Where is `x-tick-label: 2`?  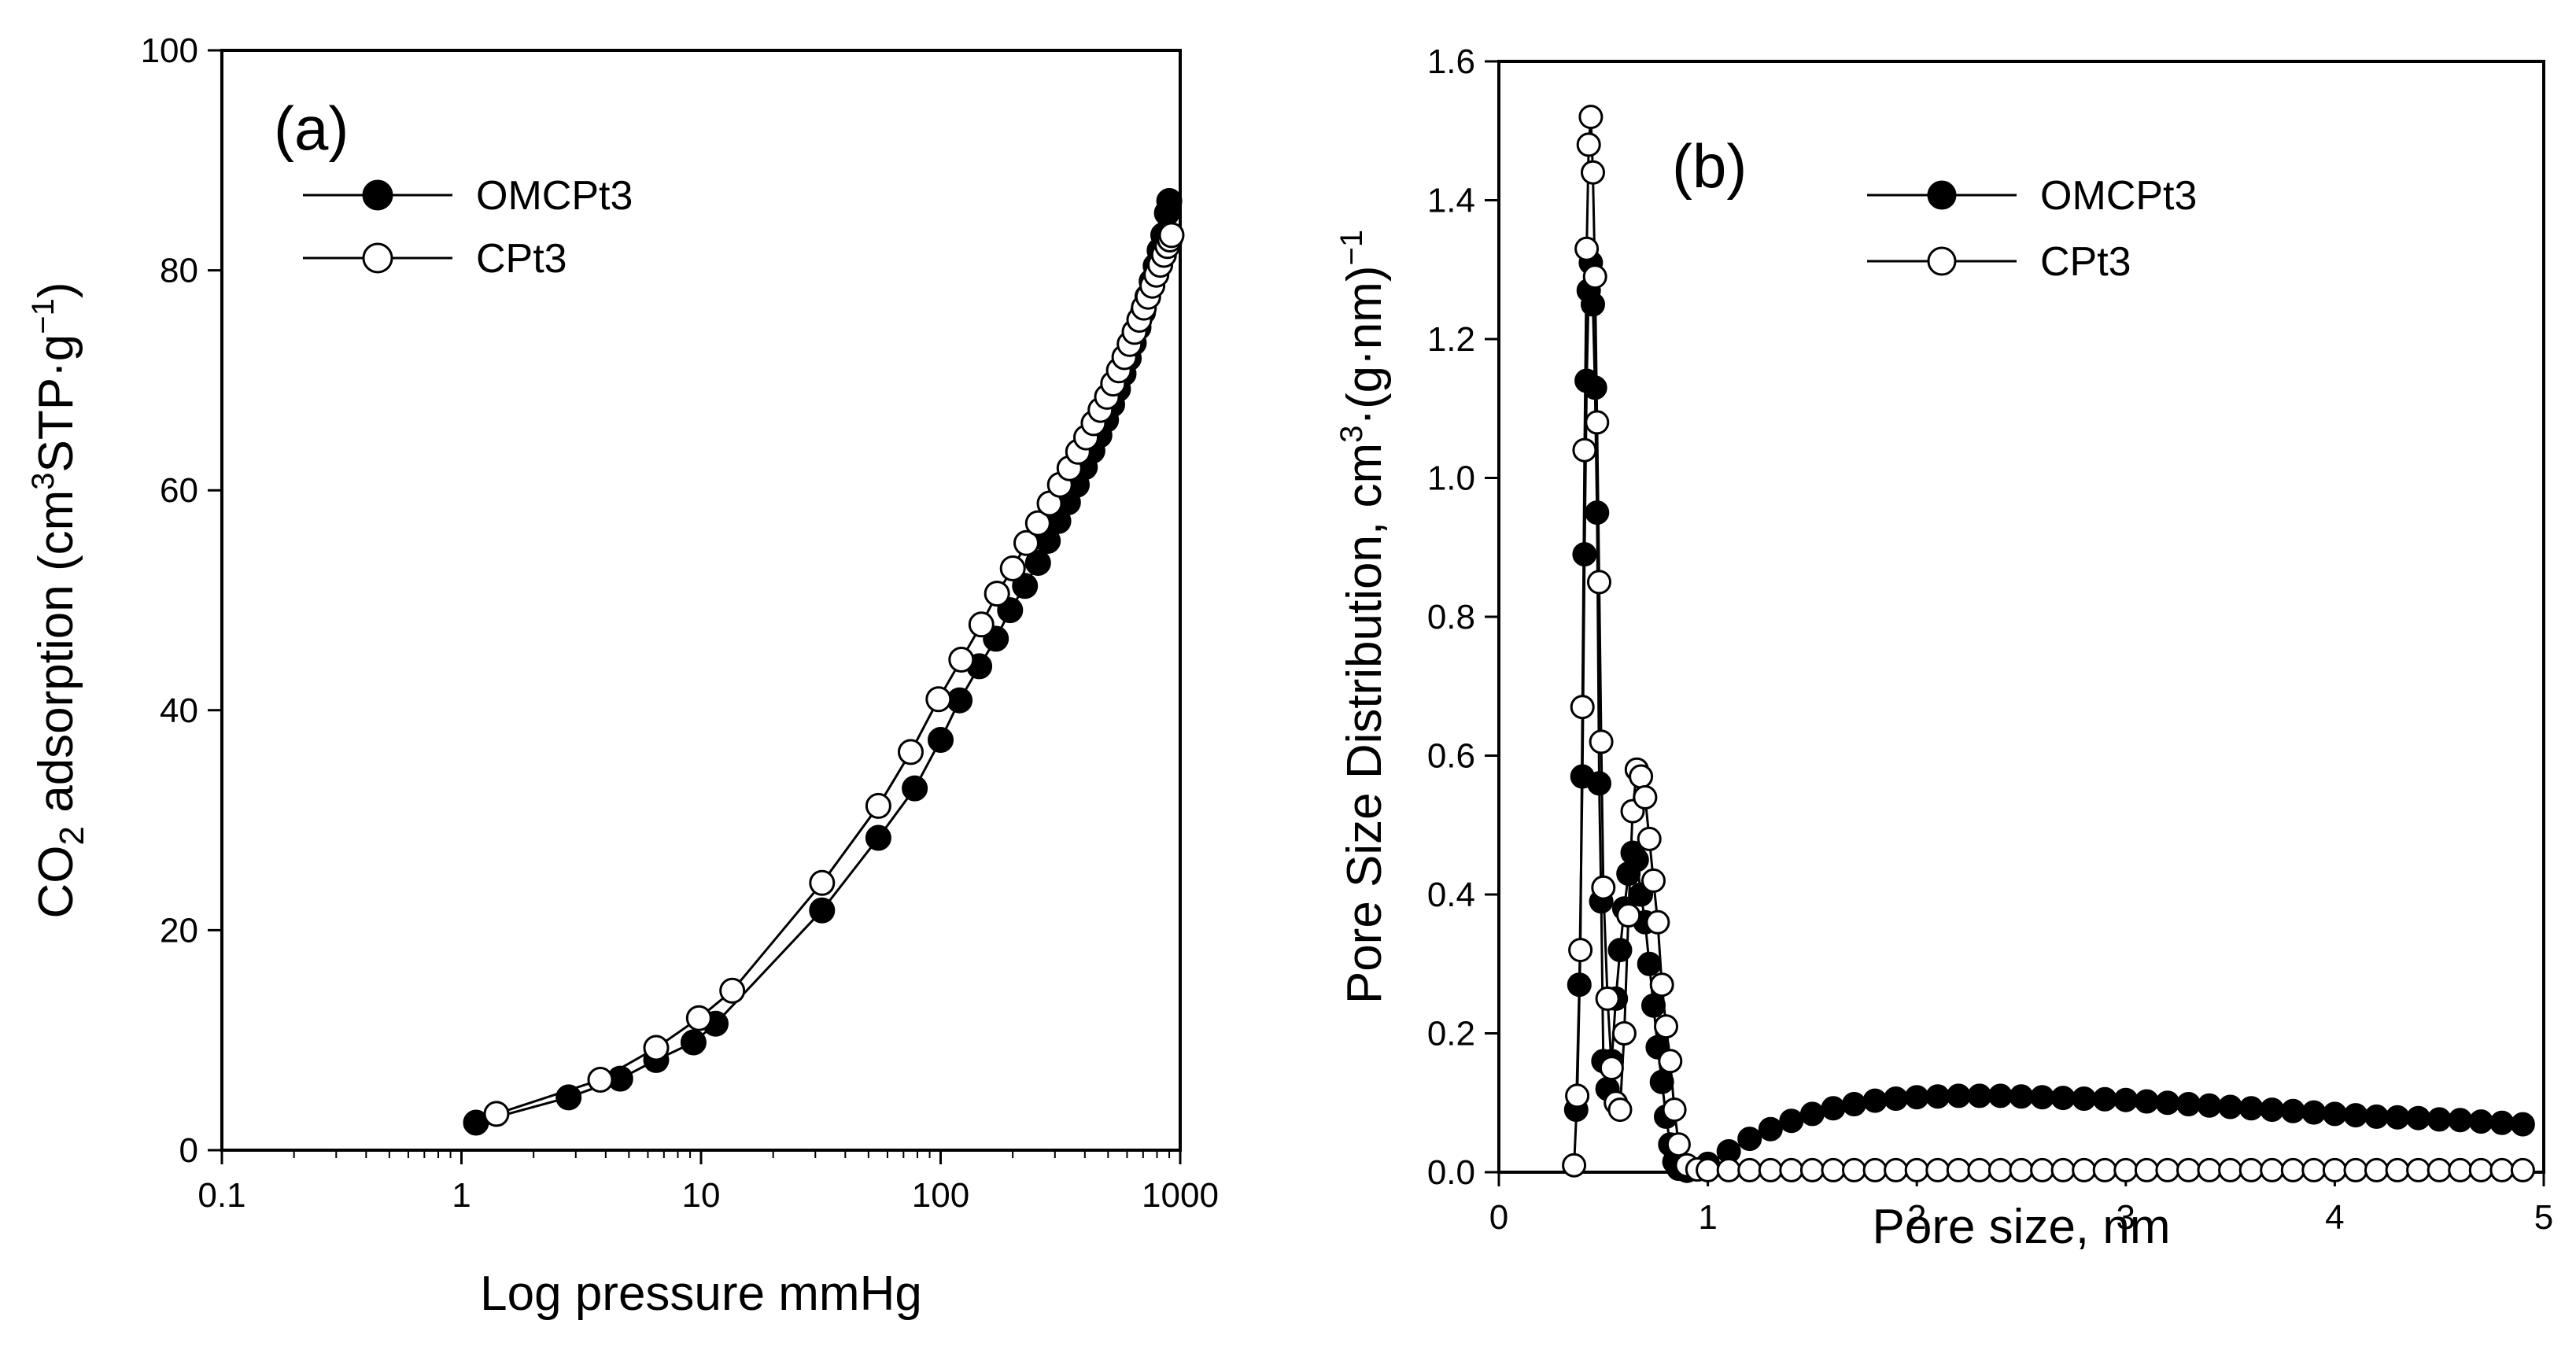 x-tick-label: 2 is located at coordinates (1916, 1217).